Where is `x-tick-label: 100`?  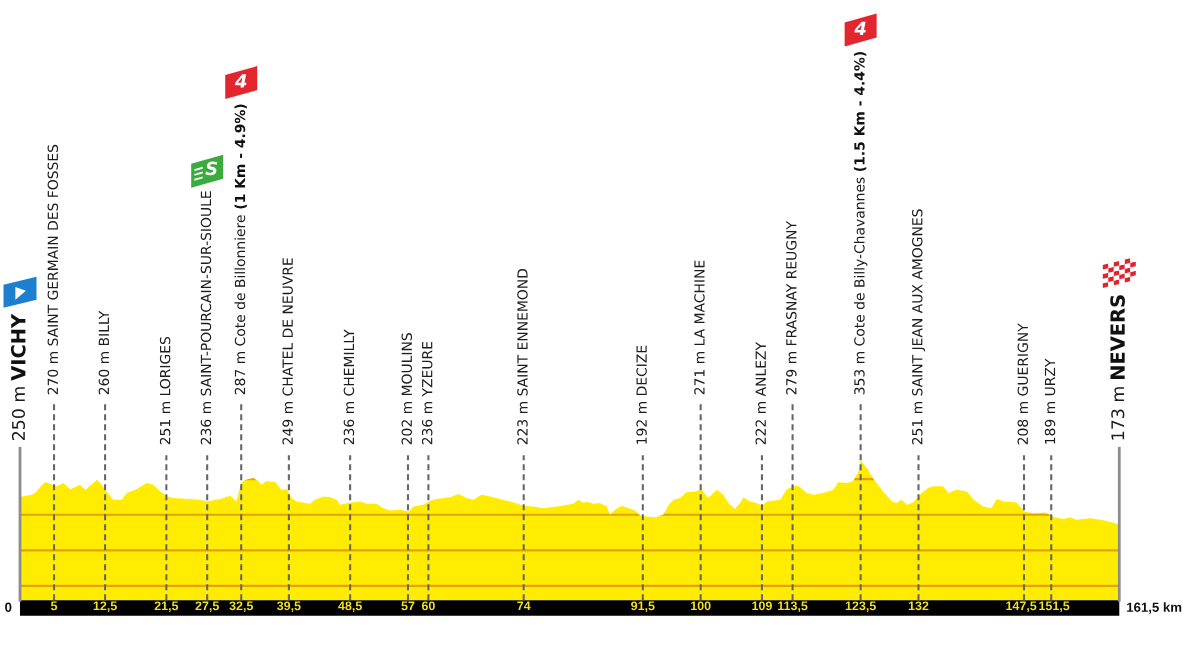
x-tick-label: 100 is located at coordinates (701, 606).